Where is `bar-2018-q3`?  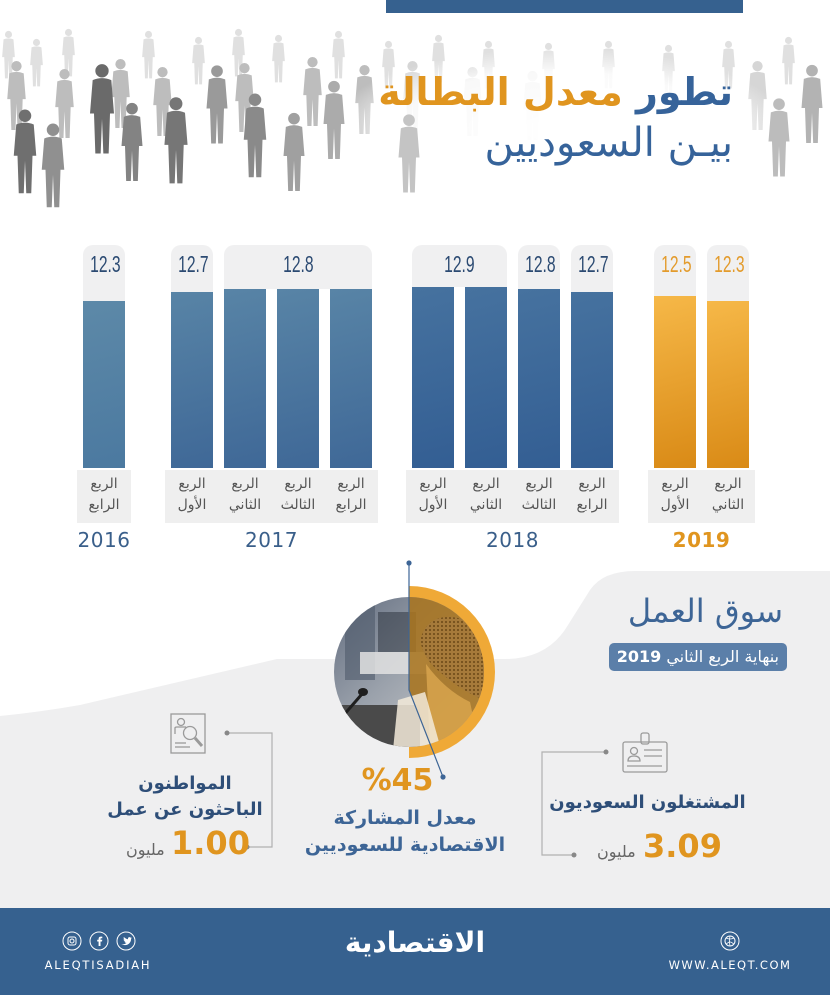
bar-2018-q3 is located at coordinates (539, 378).